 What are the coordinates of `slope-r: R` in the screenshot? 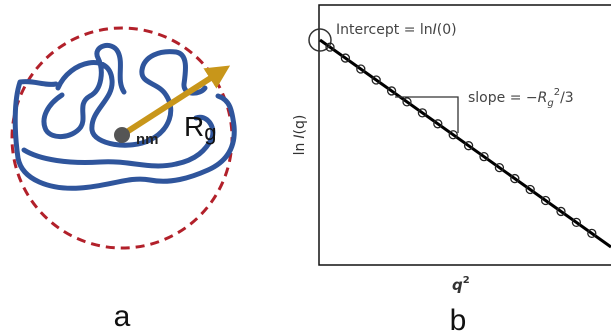 It's located at (543, 98).